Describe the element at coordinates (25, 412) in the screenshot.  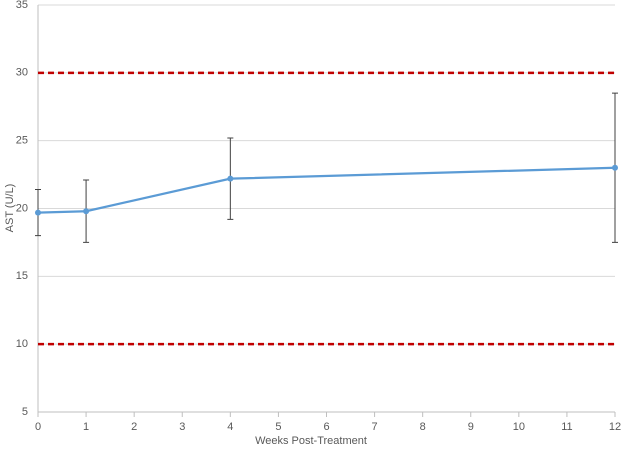
I see `y-tick-label: 5` at that location.